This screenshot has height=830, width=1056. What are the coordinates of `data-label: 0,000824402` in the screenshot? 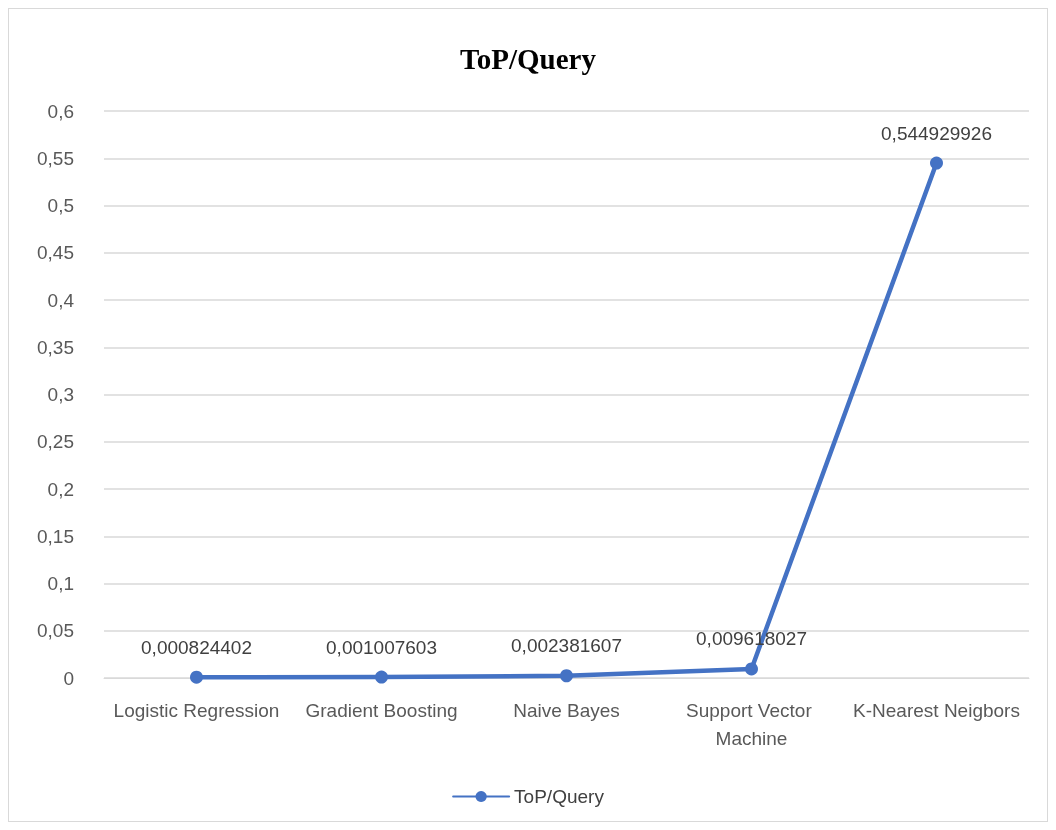 It's located at (196, 647).